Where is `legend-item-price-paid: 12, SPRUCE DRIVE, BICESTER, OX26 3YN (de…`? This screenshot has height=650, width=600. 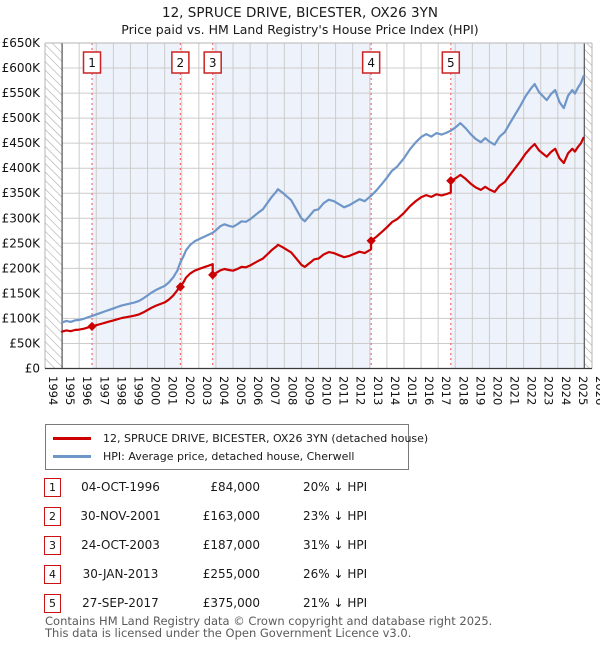 legend-item-price-paid: 12, SPRUCE DRIVE, BICESTER, OX26 3YN (de… is located at coordinates (237, 438).